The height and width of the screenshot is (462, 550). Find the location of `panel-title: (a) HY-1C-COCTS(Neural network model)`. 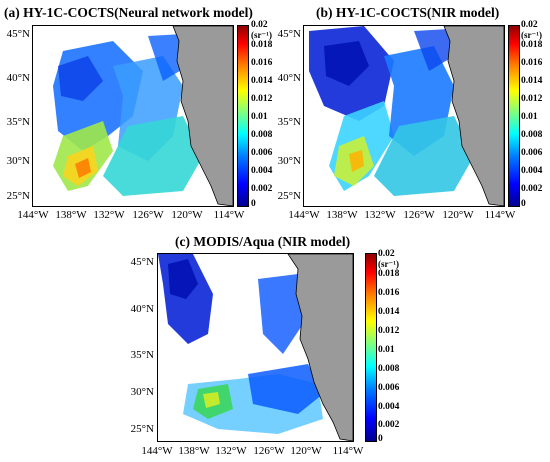

panel-title: (a) HY-1C-COCTS(Neural network model) is located at coordinates (128, 12).